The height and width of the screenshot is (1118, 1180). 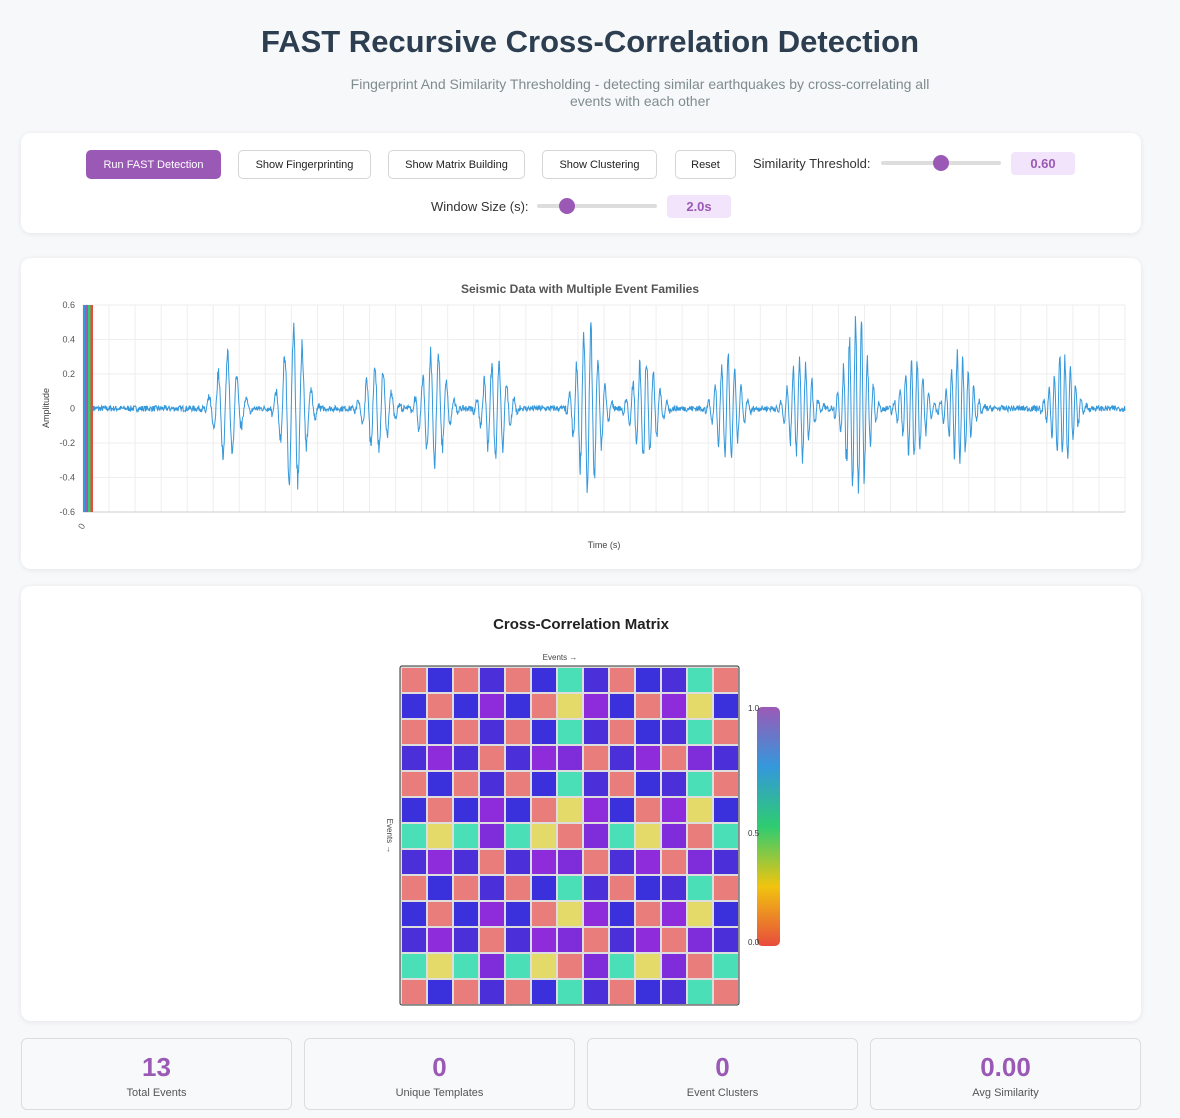 What do you see at coordinates (456, 164) in the screenshot?
I see `show-matrix-building-button: Show Matrix Building` at bounding box center [456, 164].